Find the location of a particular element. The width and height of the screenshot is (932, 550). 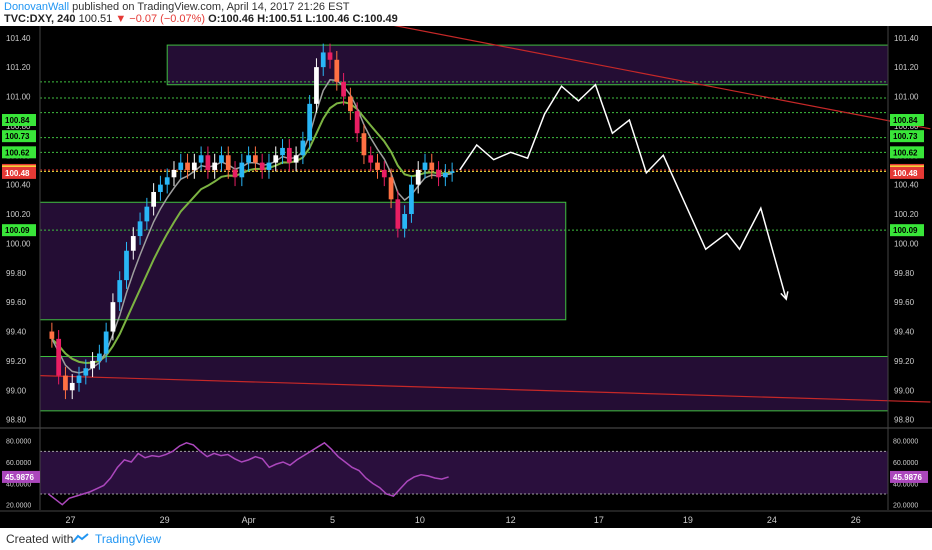

rsi-last-badge-0: 45.9876 is located at coordinates (19, 477).